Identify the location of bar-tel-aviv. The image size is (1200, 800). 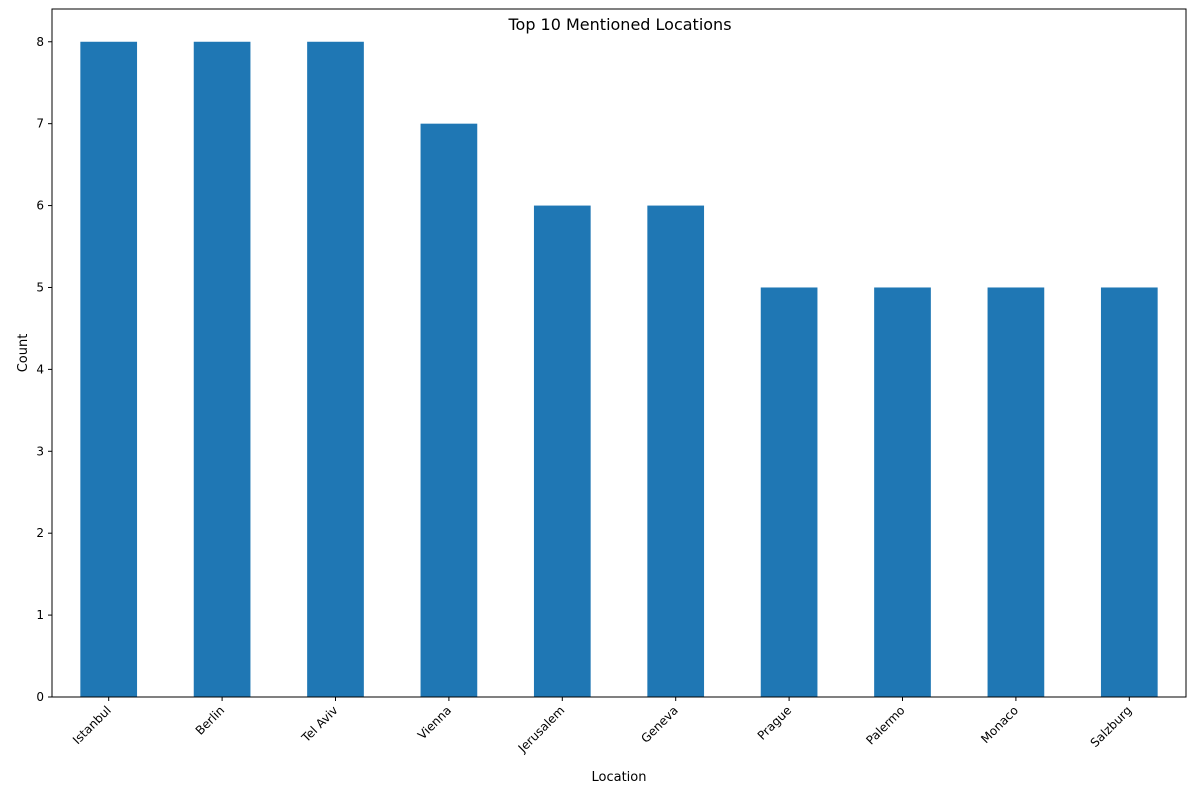
(335, 369).